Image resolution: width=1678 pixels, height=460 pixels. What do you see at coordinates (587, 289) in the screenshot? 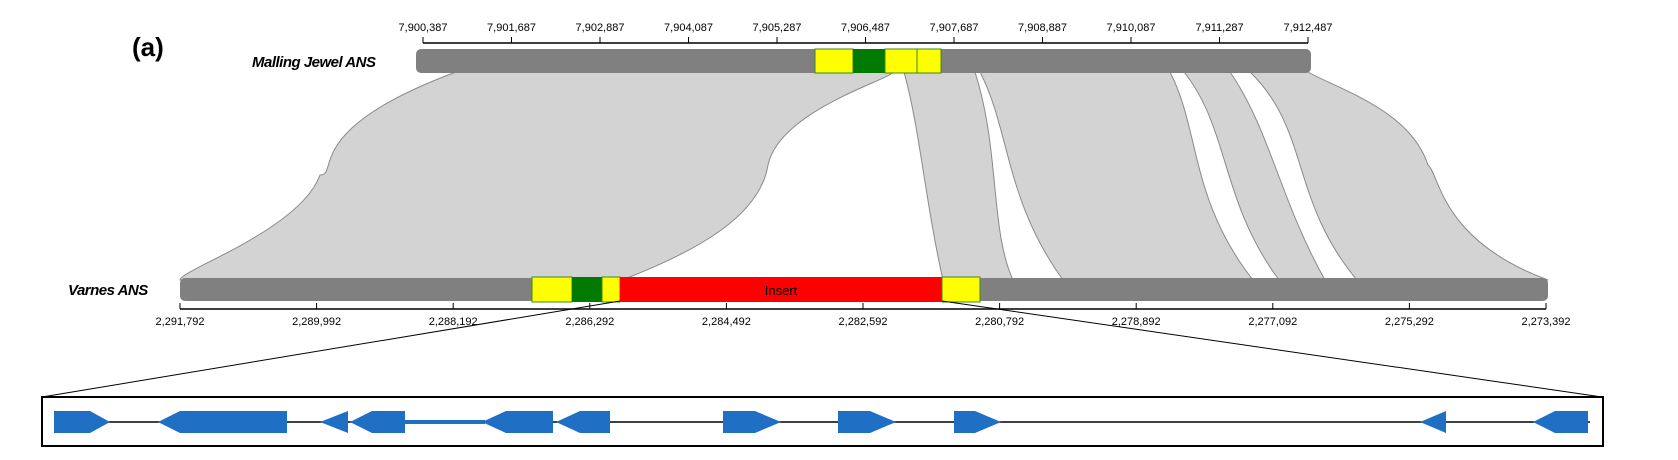
I see `bottom-core-region` at bounding box center [587, 289].